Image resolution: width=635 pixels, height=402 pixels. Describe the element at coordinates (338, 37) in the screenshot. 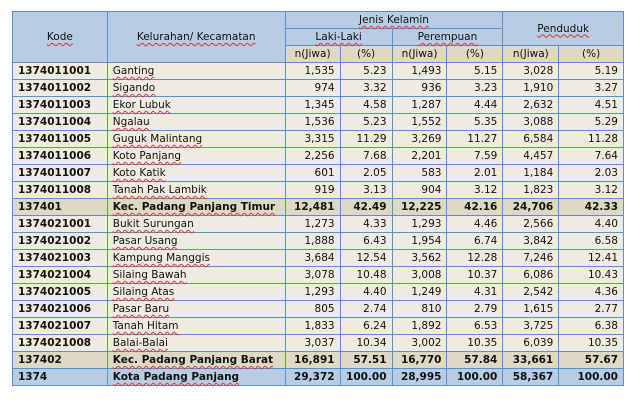

I see `header-laki-label: Laki-Laki` at that location.